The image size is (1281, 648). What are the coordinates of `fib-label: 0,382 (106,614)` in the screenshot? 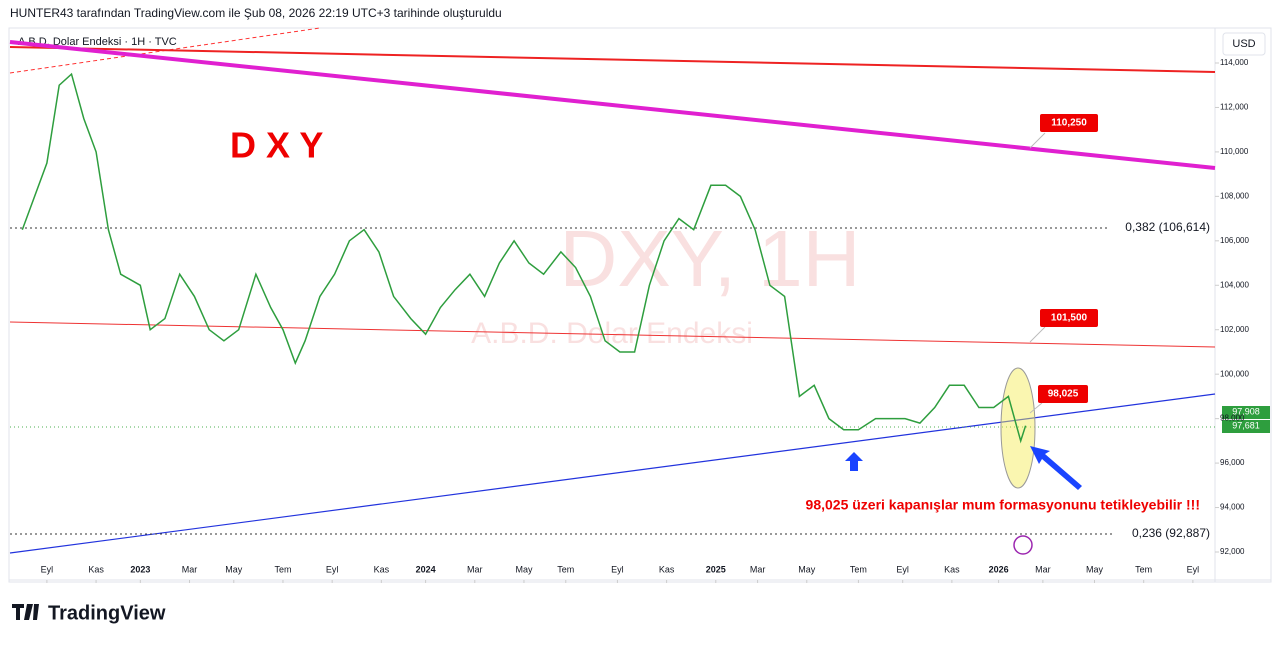 It's located at (1167, 227).